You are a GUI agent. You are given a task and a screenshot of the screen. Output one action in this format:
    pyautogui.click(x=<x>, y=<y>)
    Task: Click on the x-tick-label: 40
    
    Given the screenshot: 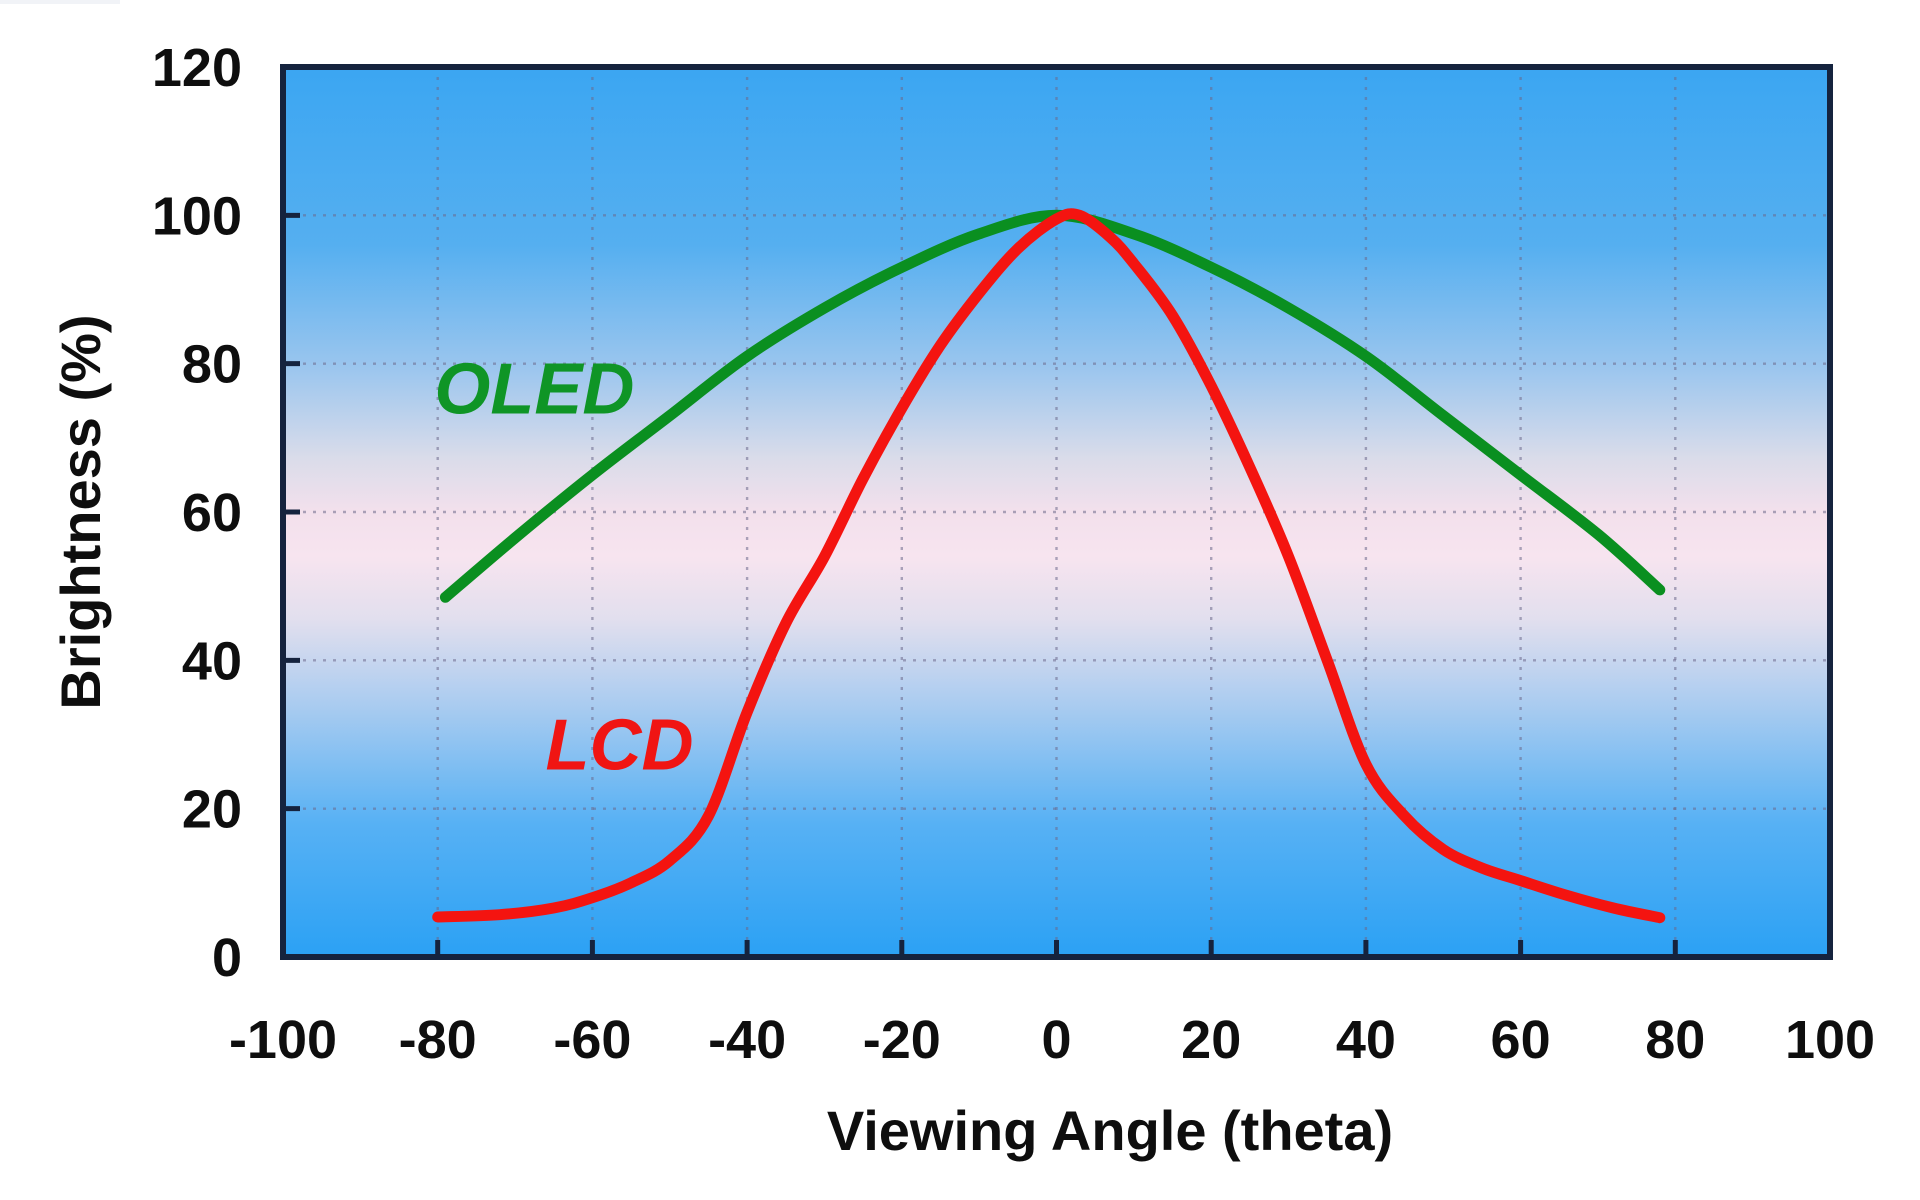 What is the action you would take?
    pyautogui.click(x=1366, y=1040)
    